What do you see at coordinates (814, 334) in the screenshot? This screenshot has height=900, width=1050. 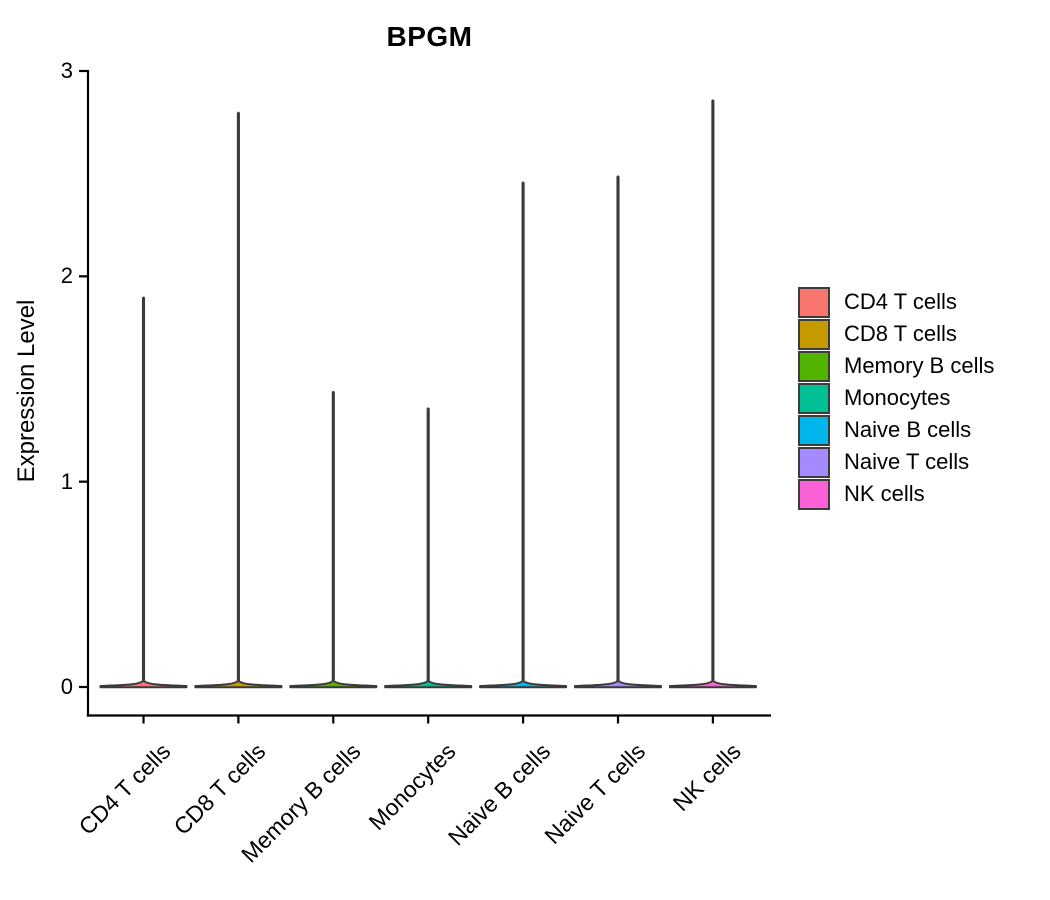 I see `legend-swatch-cd8-t-cells` at bounding box center [814, 334].